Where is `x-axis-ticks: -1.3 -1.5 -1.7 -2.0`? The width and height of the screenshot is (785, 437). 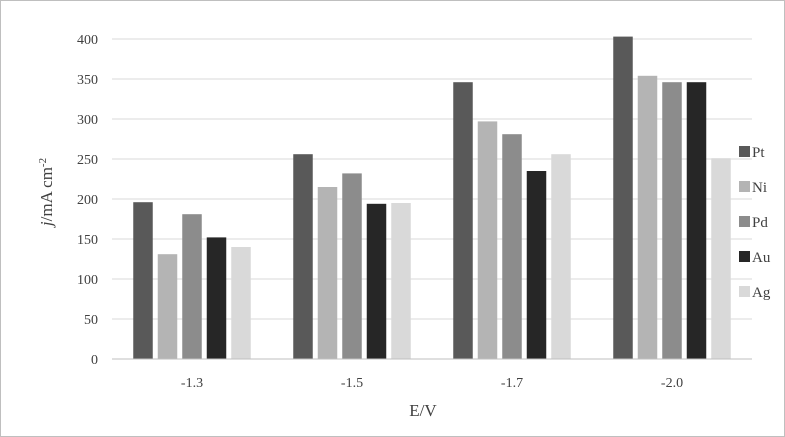 x-axis-ticks: -1.3 -1.5 -1.7 -2.0 is located at coordinates (432, 383).